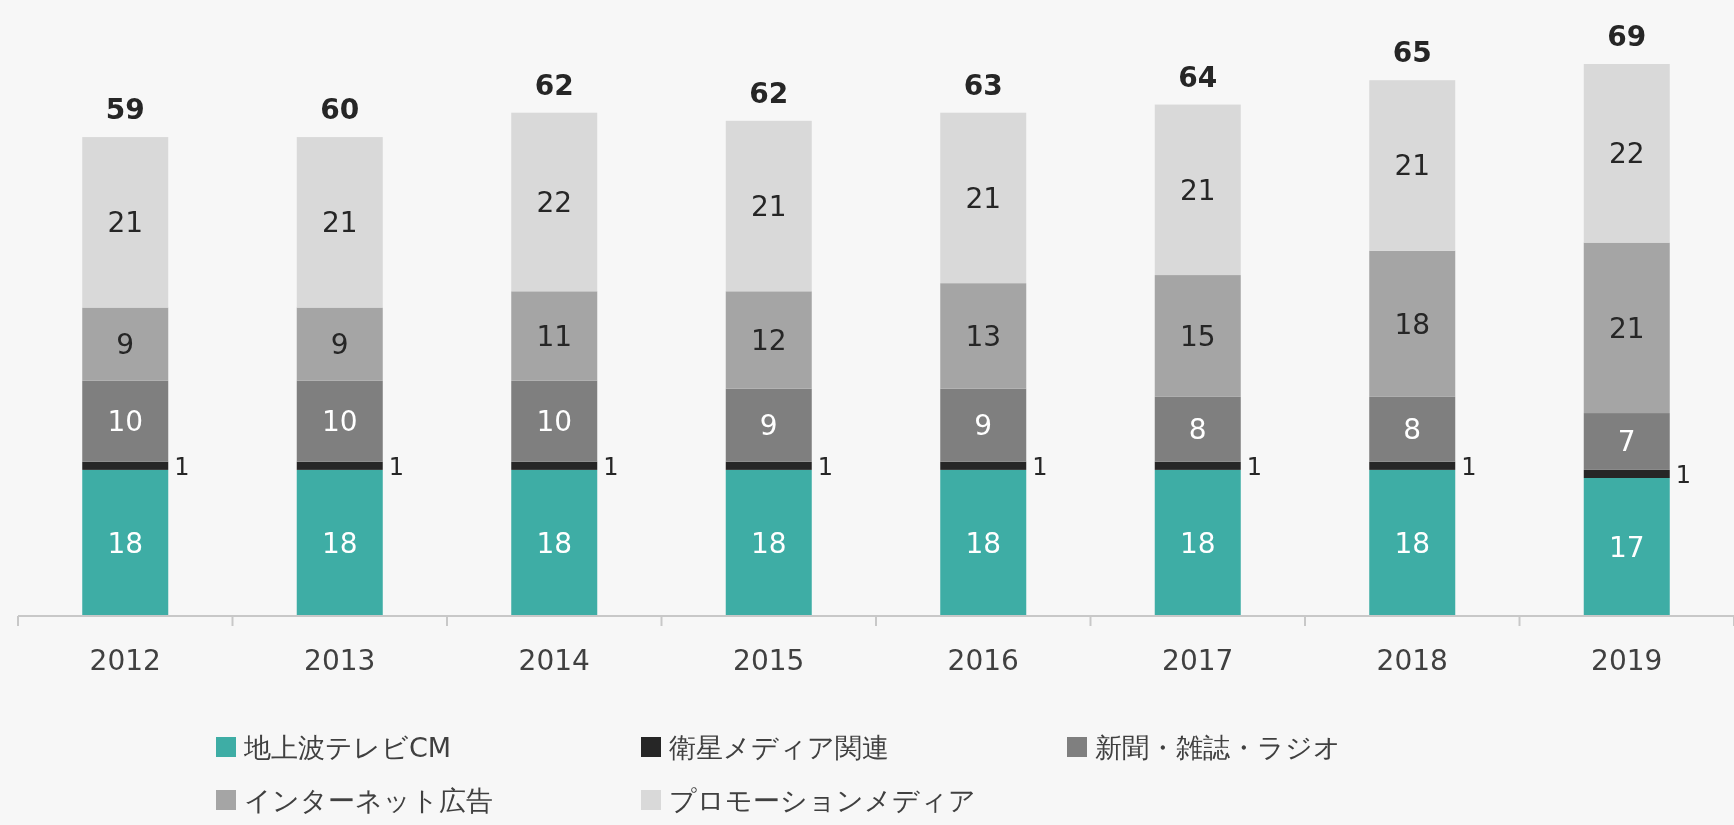 The image size is (1734, 825). What do you see at coordinates (125, 660) in the screenshot?
I see `x-tick-label: 2012` at bounding box center [125, 660].